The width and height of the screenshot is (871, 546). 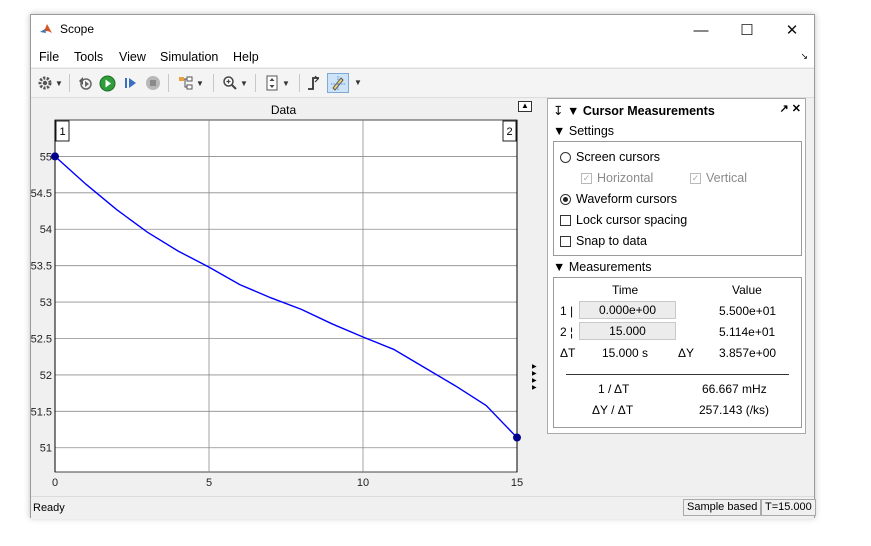 What do you see at coordinates (747, 332) in the screenshot?
I see `cursor2-value: 5.114e+01` at bounding box center [747, 332].